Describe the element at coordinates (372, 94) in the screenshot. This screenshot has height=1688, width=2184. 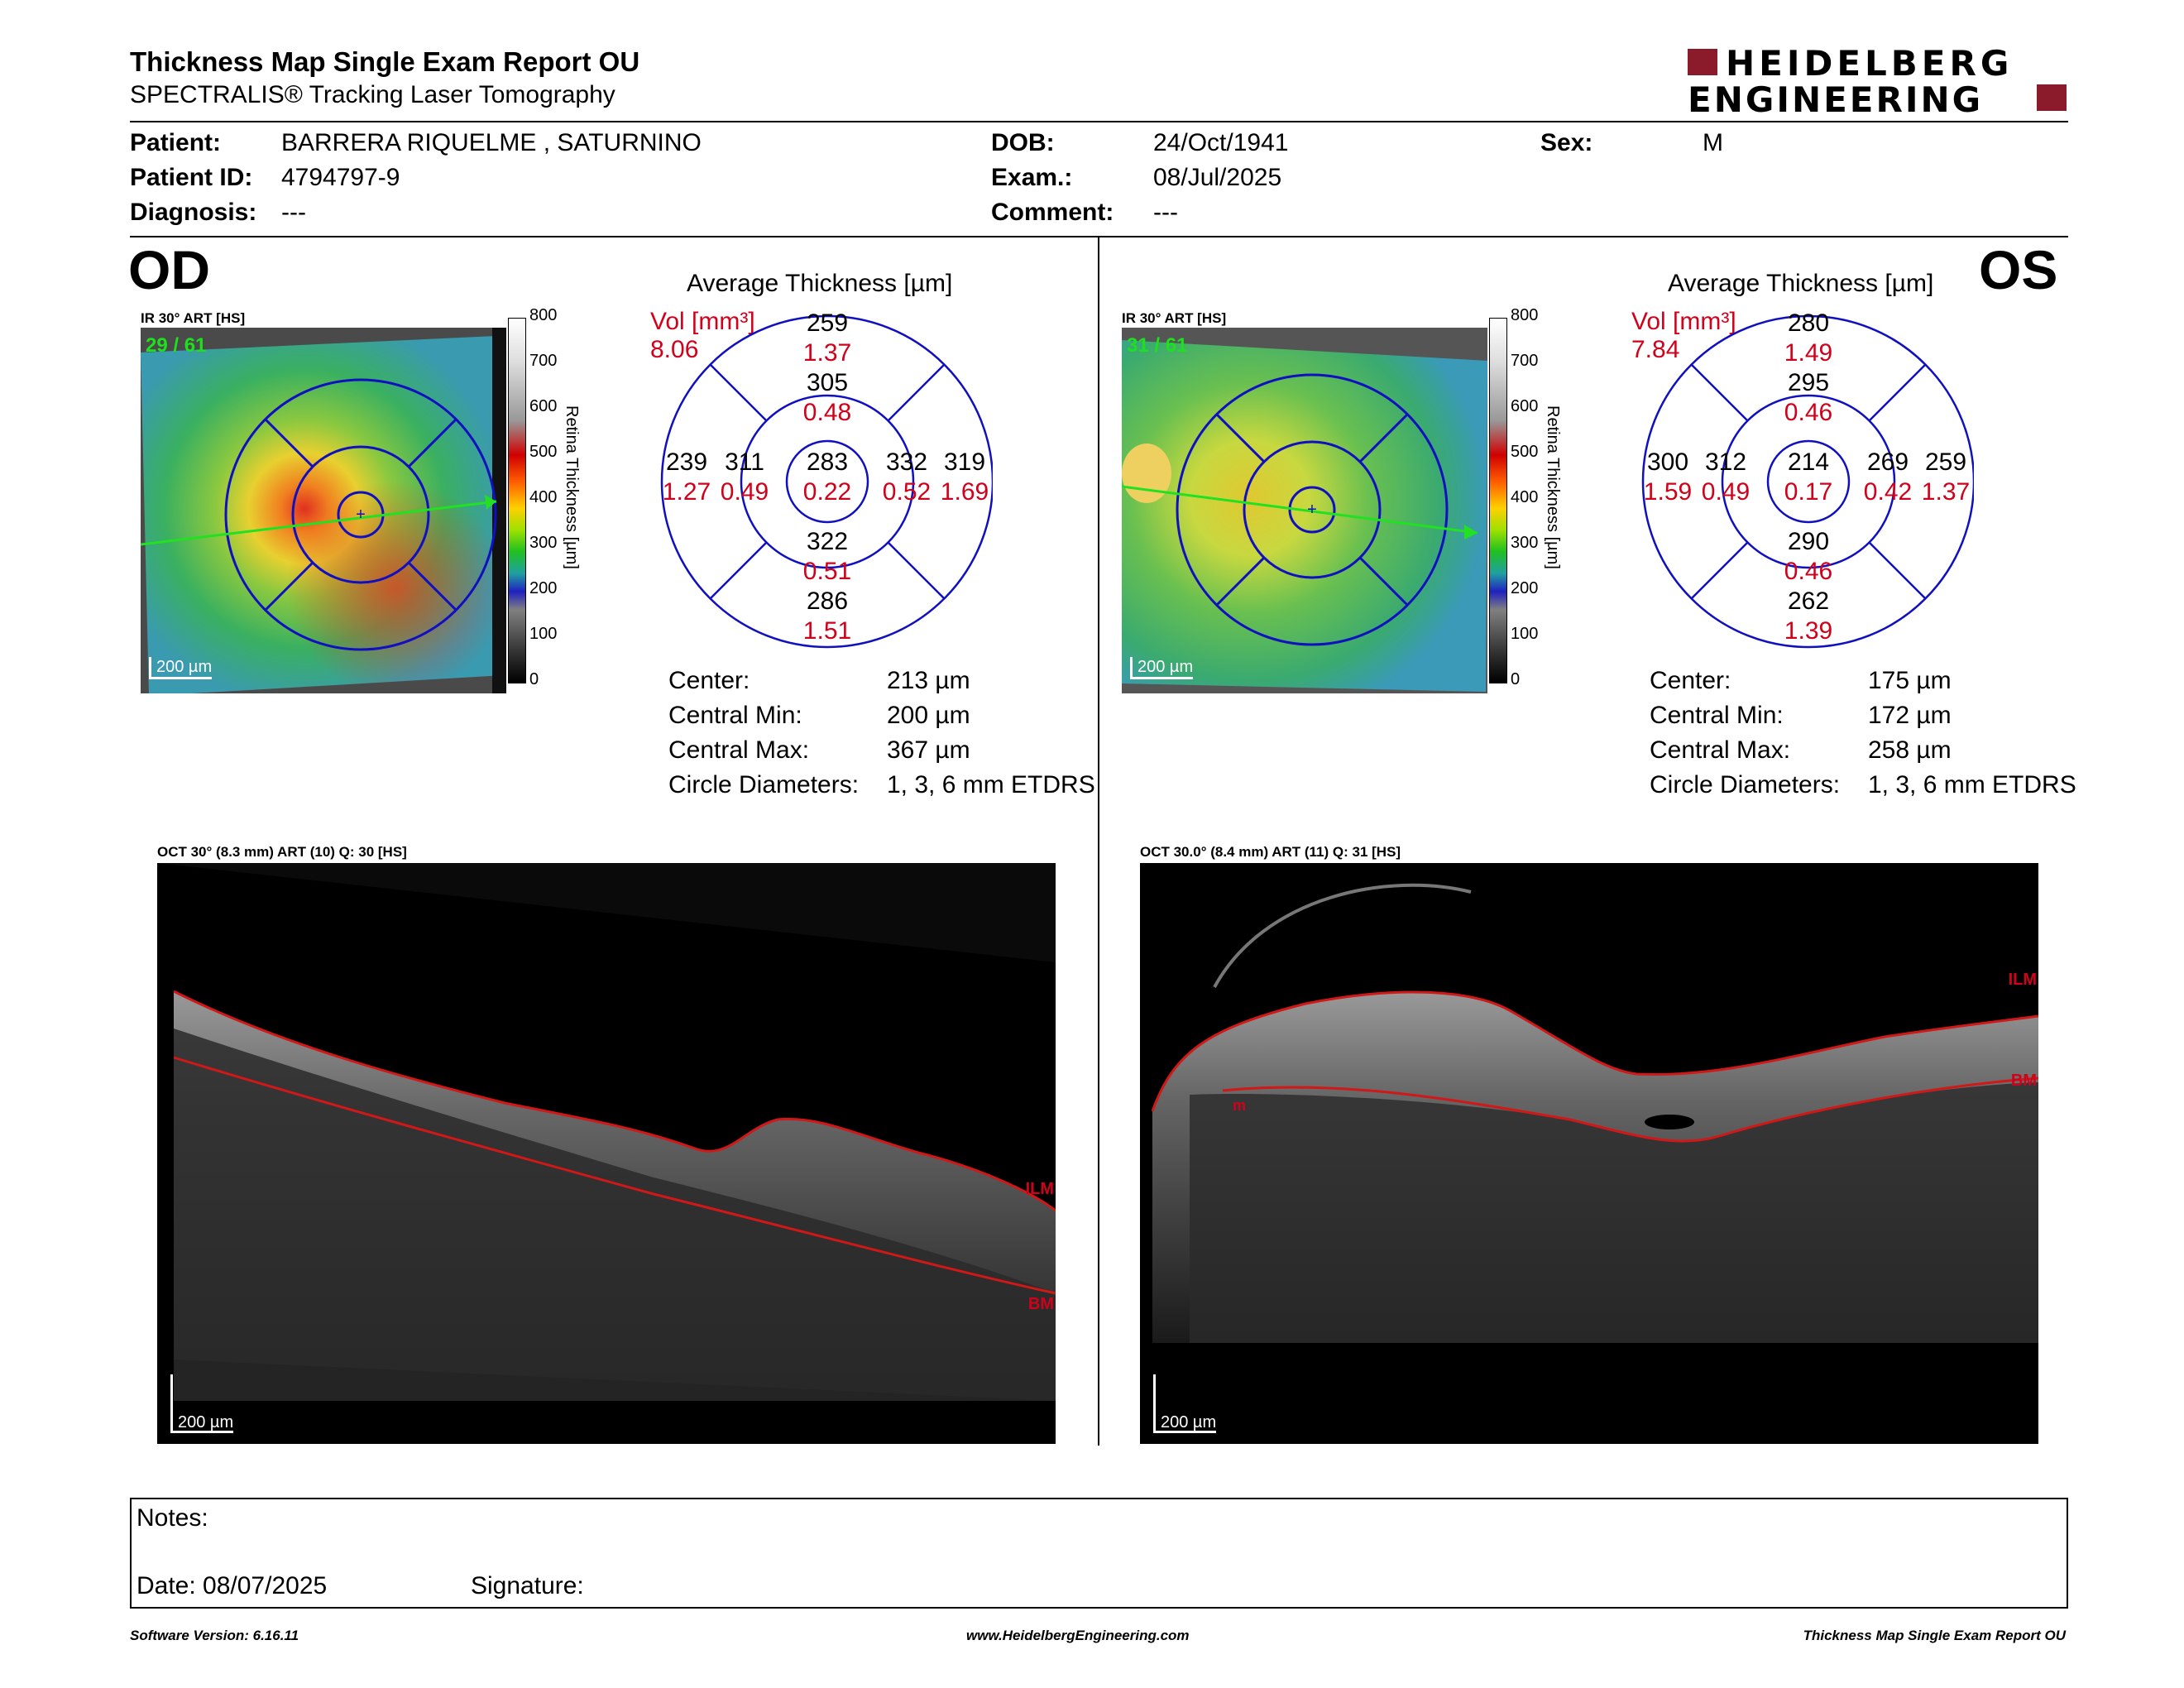
I see `report-subtitle: SPECTRALIS® Tracking Laser Tomography` at that location.